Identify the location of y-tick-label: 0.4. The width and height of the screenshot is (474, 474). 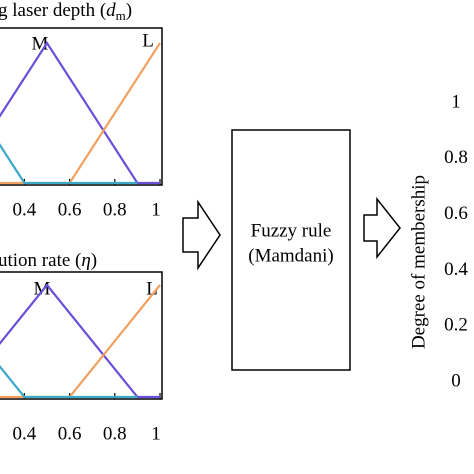
(456, 269).